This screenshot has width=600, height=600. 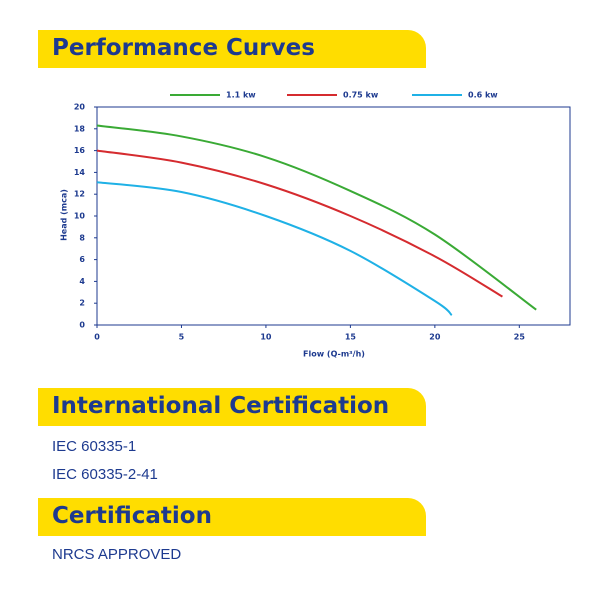 What do you see at coordinates (274, 248) in the screenshot?
I see `curve` at bounding box center [274, 248].